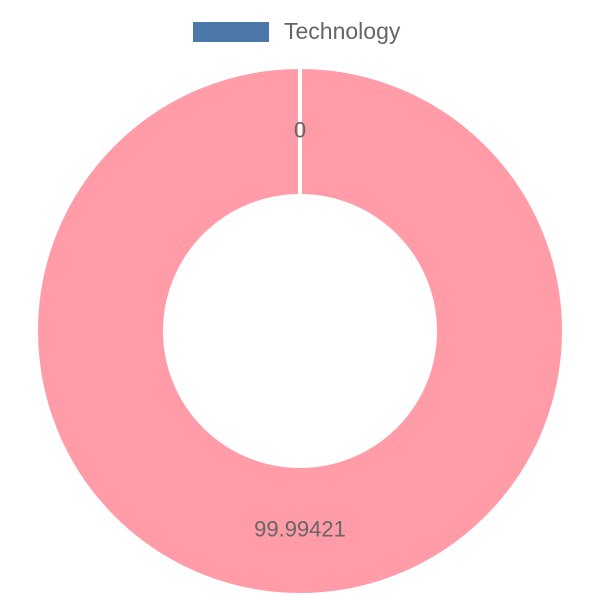 The image size is (600, 600). I want to click on legend-swatch, so click(231, 32).